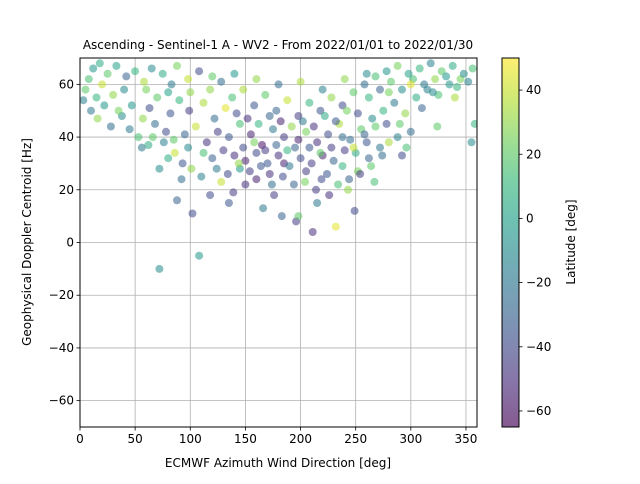 Image resolution: width=640 pixels, height=484 pixels. Describe the element at coordinates (61, 295) in the screenshot. I see `y-tick-label: −20` at that location.